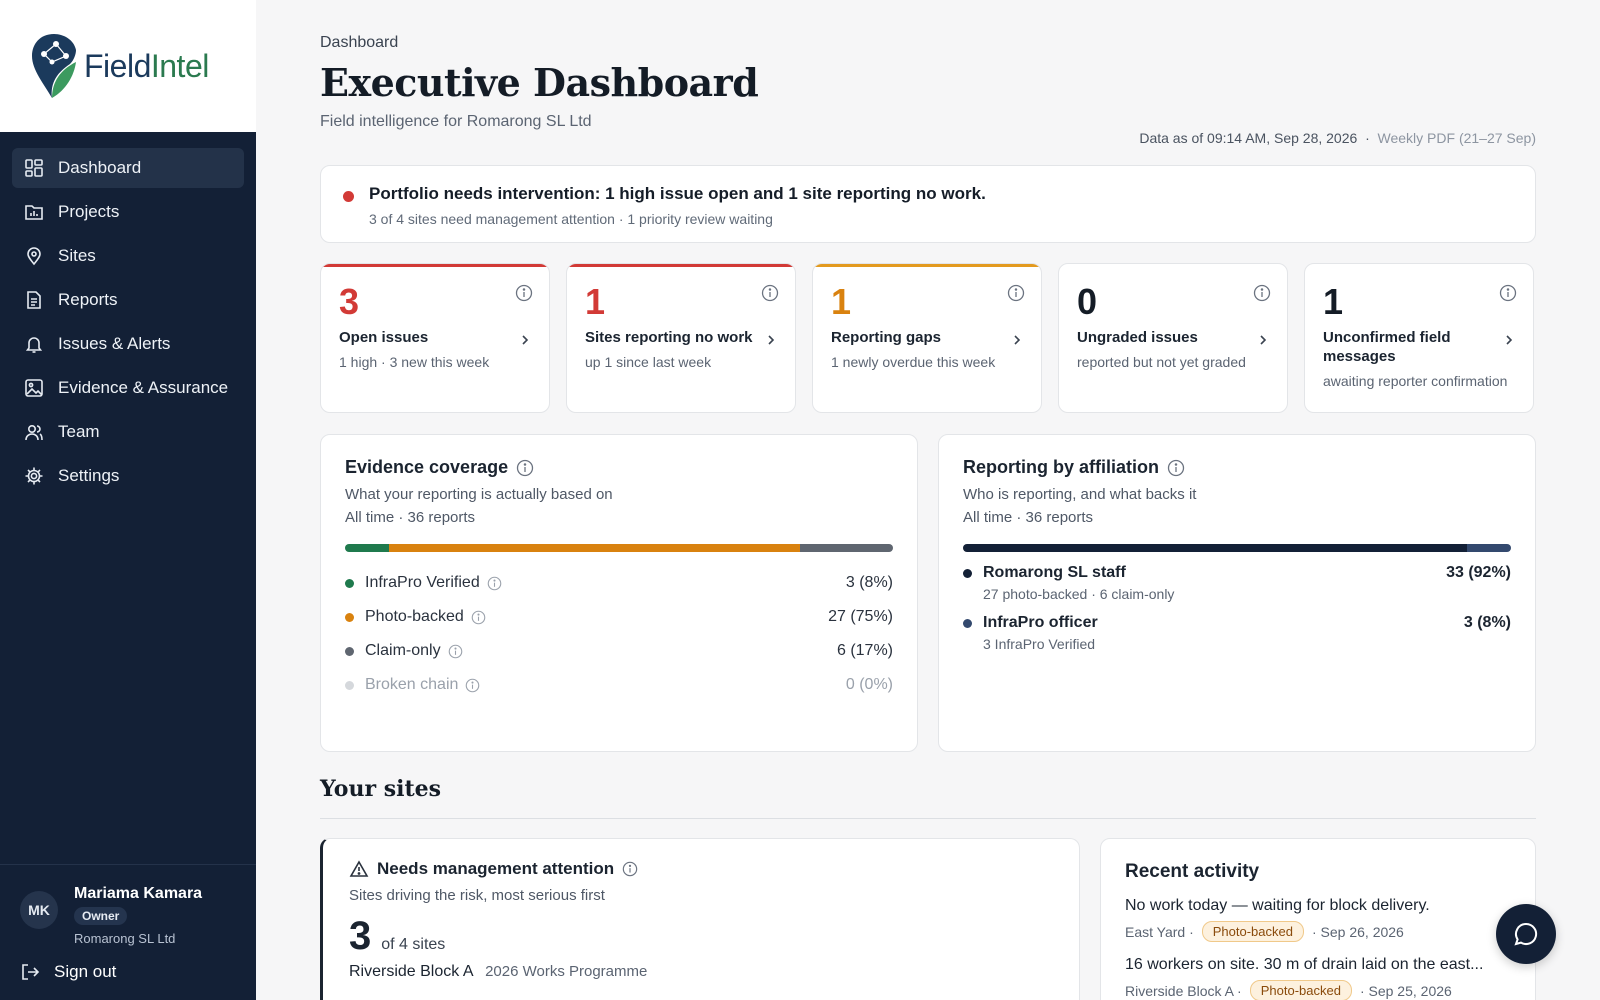 Image resolution: width=1600 pixels, height=1000 pixels. What do you see at coordinates (89, 475) in the screenshot?
I see `sidebar-item-label: Settings` at bounding box center [89, 475].